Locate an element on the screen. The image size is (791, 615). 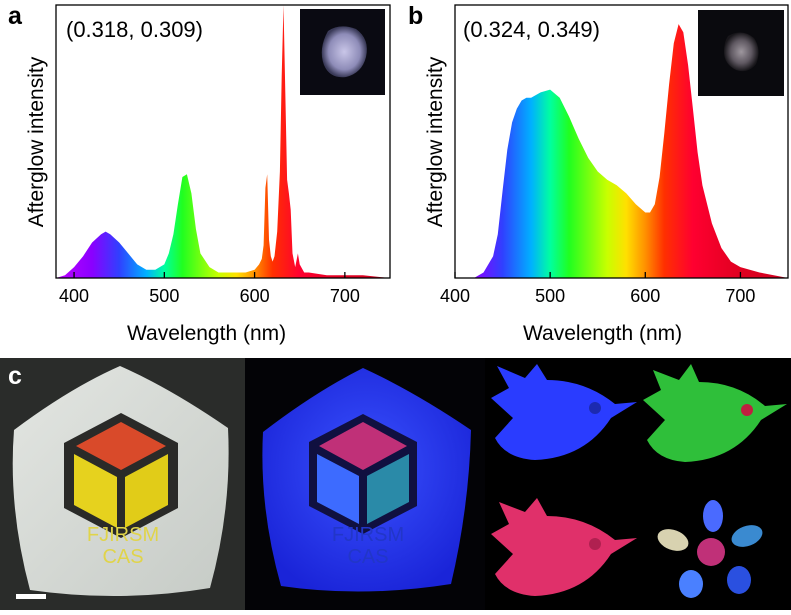
chart-a-x-tick-label: 500 is located at coordinates (164, 296).